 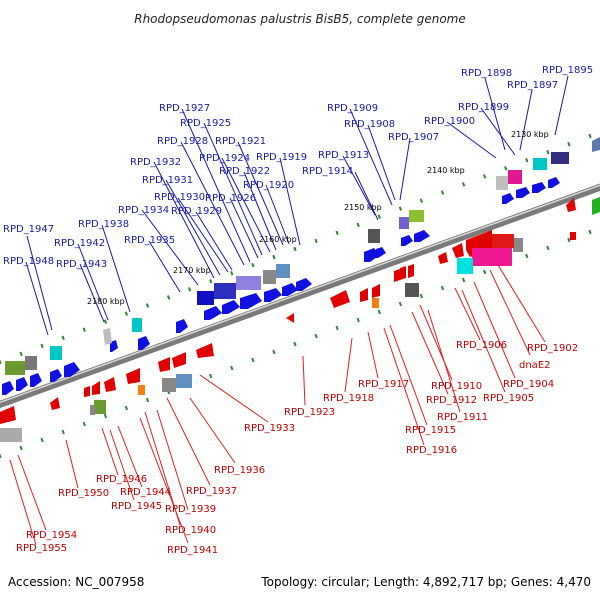 I want to click on gene-label: RPD_1928, so click(x=182, y=141).